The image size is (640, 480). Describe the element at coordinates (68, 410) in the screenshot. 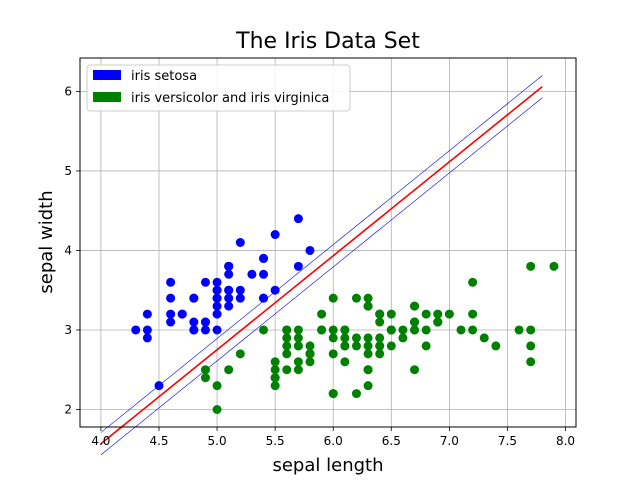

I see `y-tick-label: 2` at that location.